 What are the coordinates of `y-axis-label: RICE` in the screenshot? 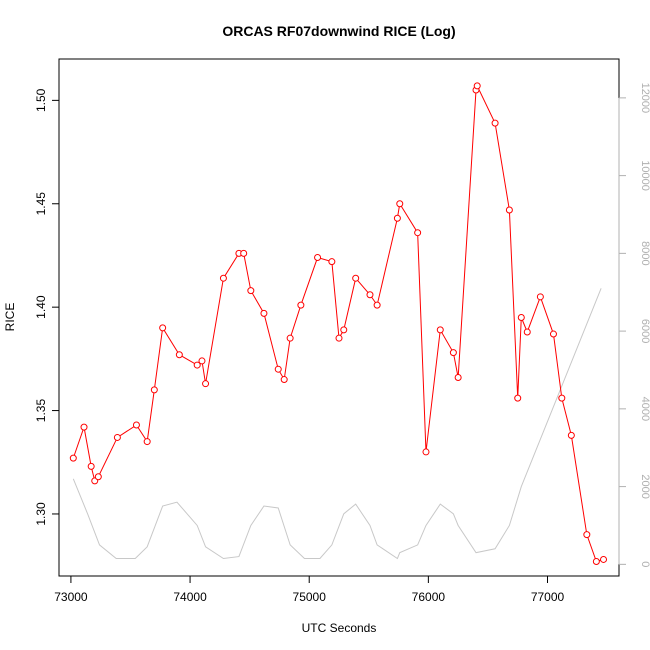 It's located at (10, 317).